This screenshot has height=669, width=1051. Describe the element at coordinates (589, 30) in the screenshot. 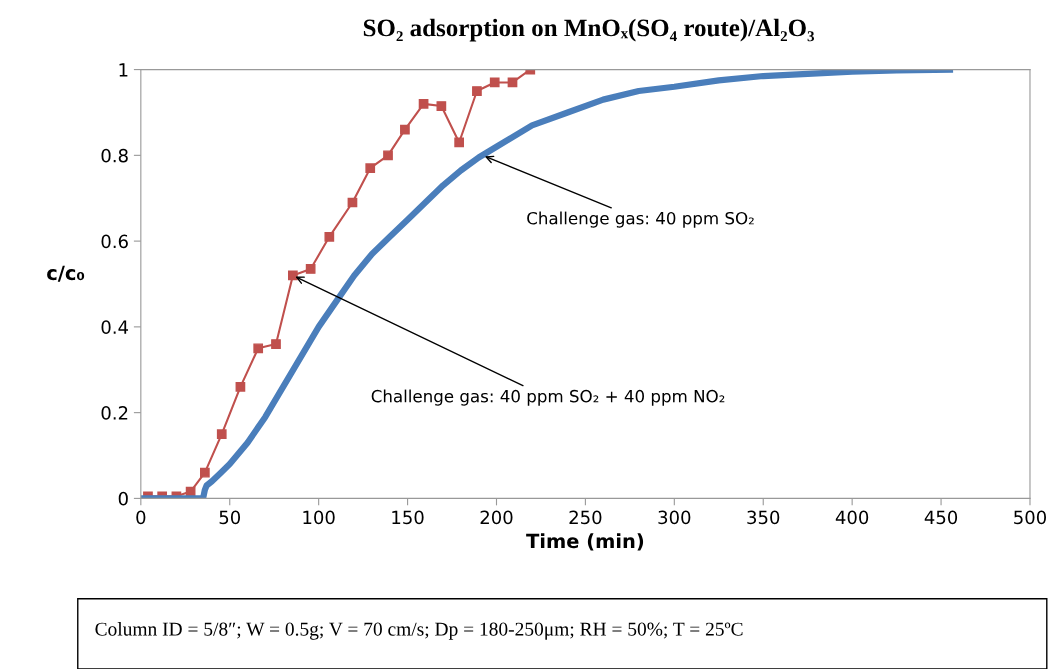

I see `chart-title: SO₂ adsorption on MnOₓ(SO₄ route)/Al₂O₃` at that location.